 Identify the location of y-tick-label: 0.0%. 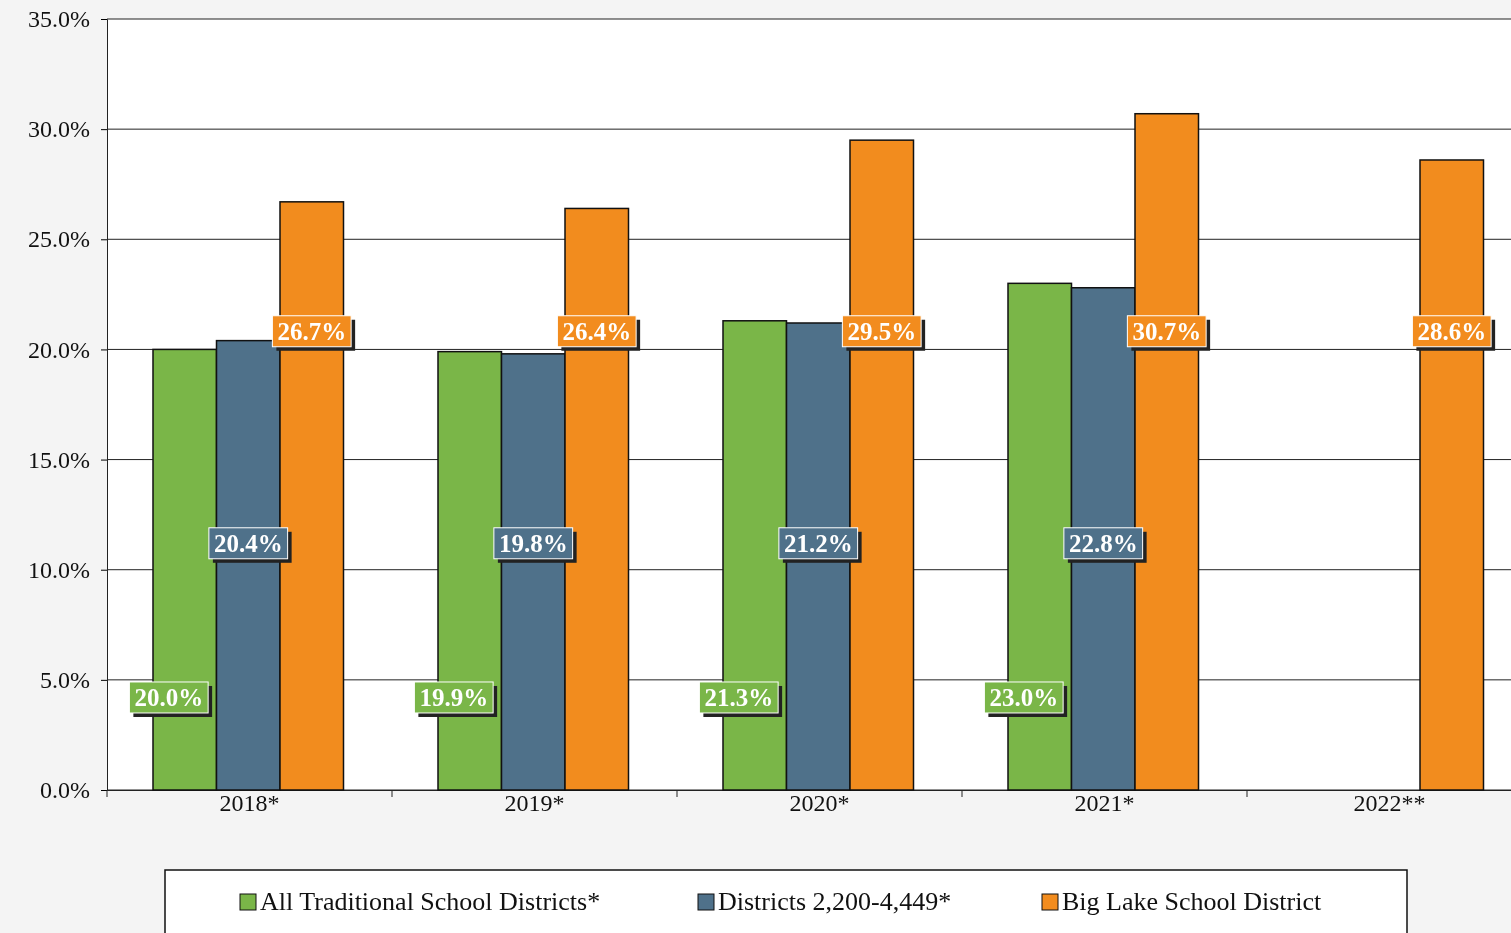
(65, 790).